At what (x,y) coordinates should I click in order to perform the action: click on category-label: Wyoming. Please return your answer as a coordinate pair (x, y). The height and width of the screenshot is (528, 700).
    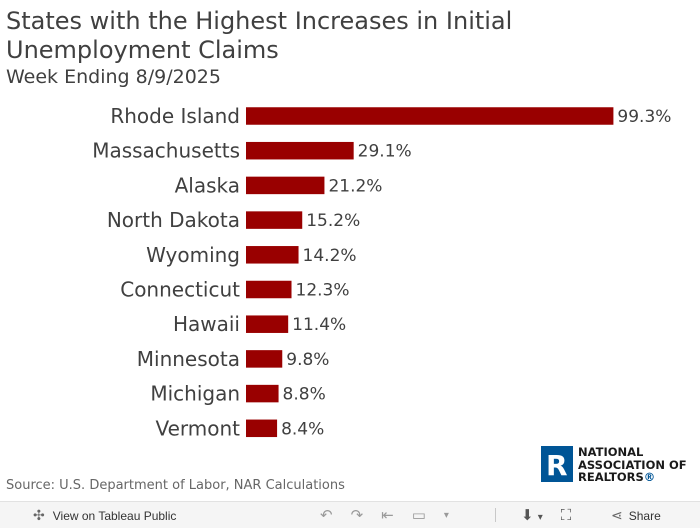
    Looking at the image, I should click on (193, 255).